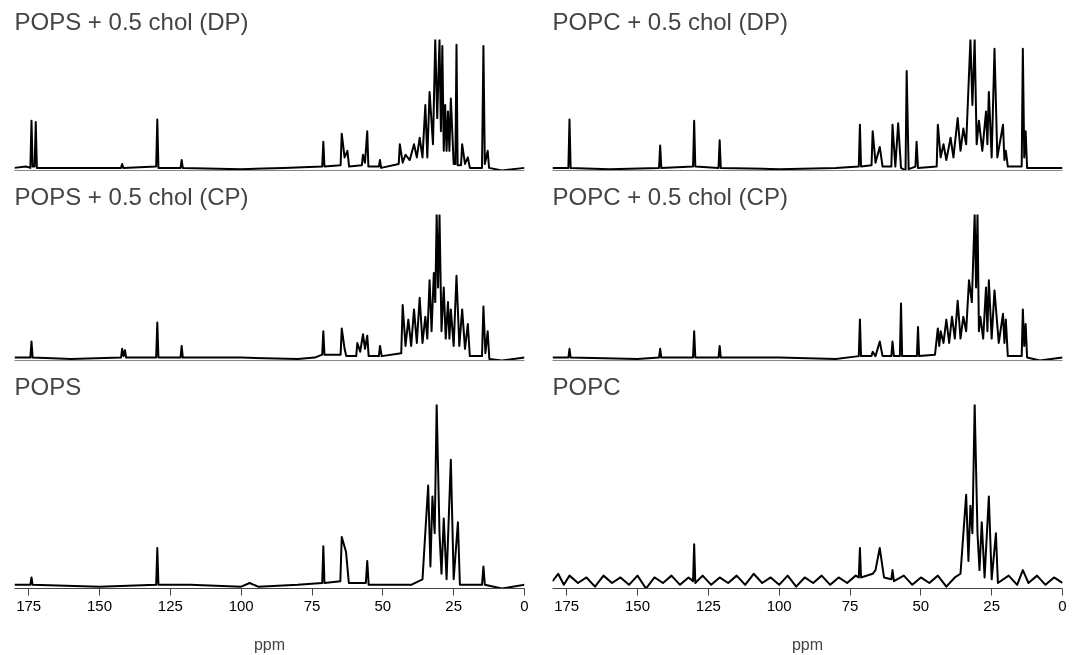  What do you see at coordinates (670, 21) in the screenshot?
I see `chart-title: POPC + 0.5 chol (DP)` at bounding box center [670, 21].